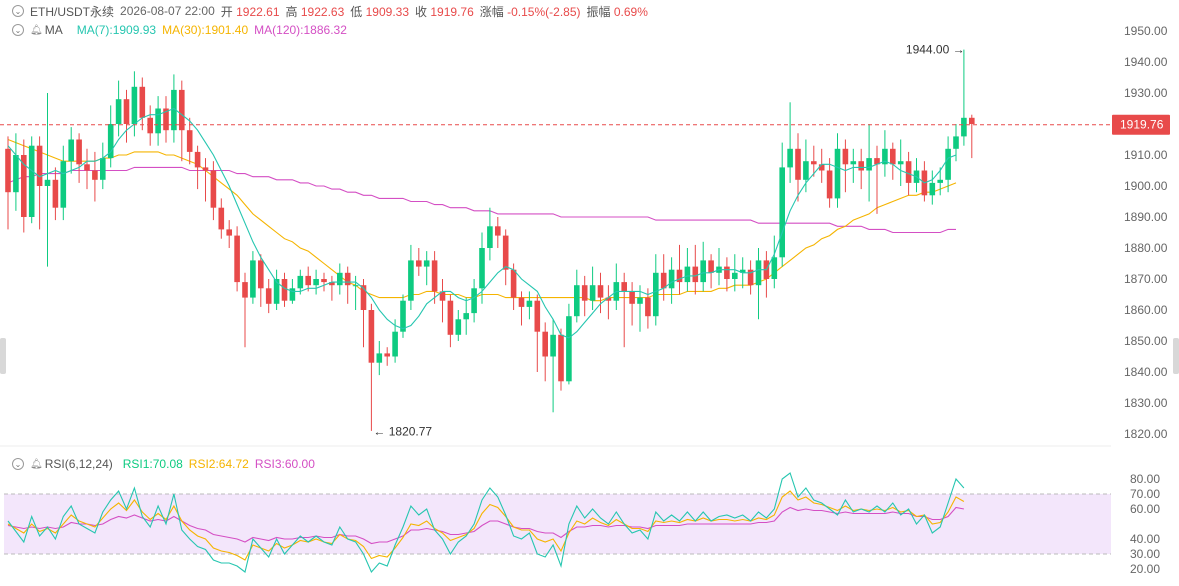  I want to click on rsi-axis-tick-label: 40.00, so click(1145, 539).